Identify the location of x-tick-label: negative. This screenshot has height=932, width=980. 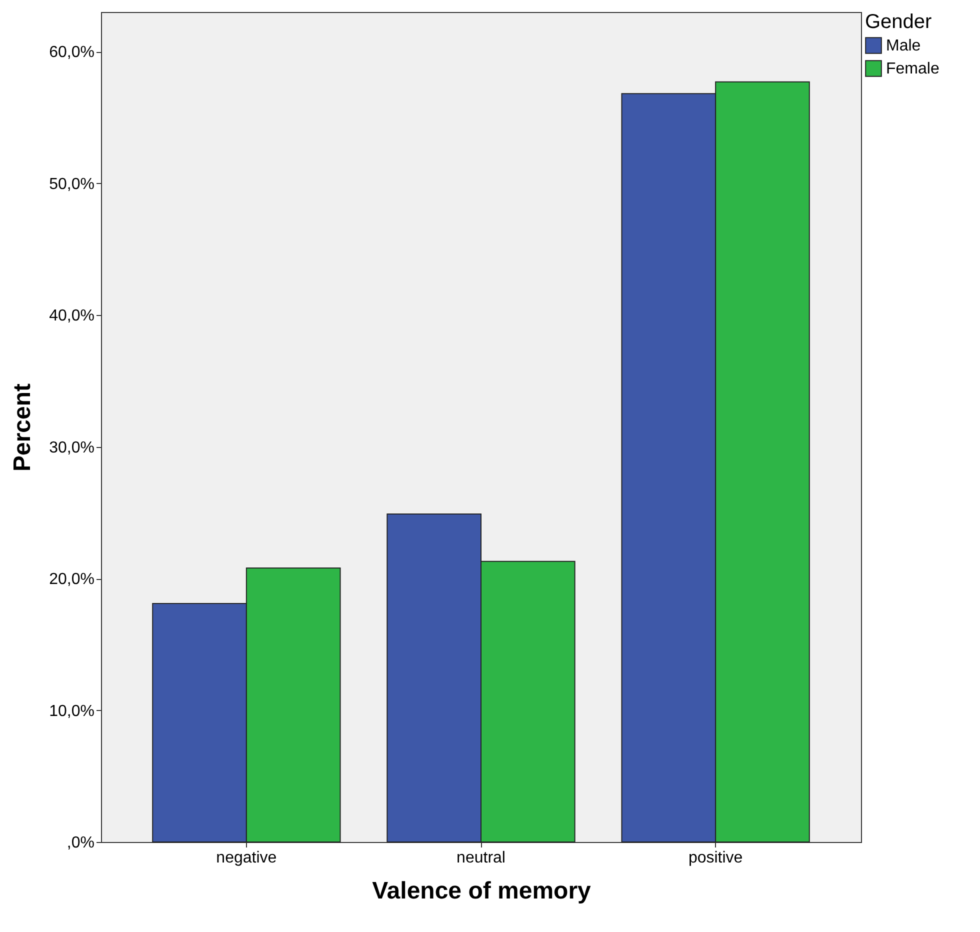
(246, 858).